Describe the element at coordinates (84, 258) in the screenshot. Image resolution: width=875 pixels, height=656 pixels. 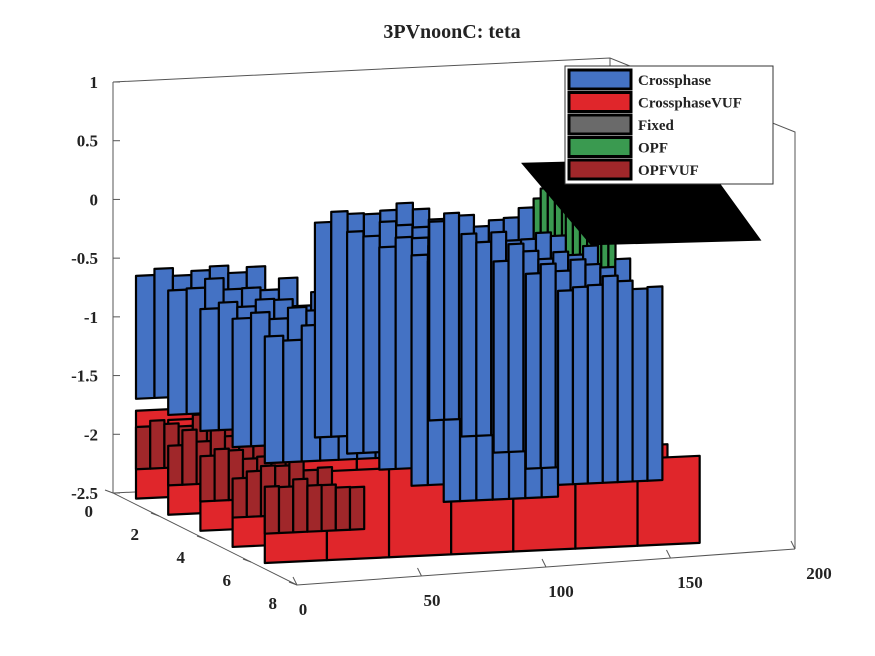
I see `z-tick-label: -0.5` at that location.